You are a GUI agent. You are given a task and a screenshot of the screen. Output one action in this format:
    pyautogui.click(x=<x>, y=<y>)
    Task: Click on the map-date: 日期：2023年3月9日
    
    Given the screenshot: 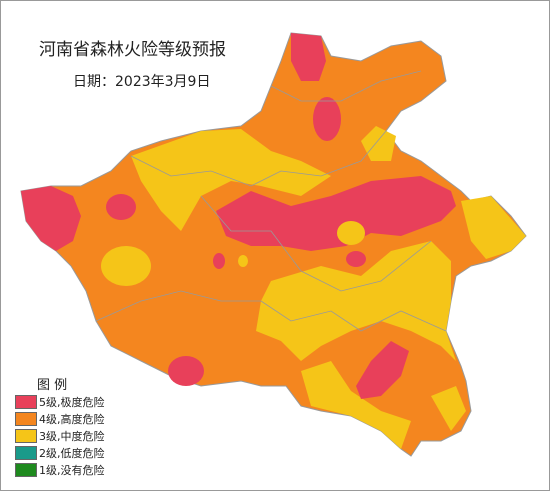 What is the action you would take?
    pyautogui.click(x=142, y=82)
    